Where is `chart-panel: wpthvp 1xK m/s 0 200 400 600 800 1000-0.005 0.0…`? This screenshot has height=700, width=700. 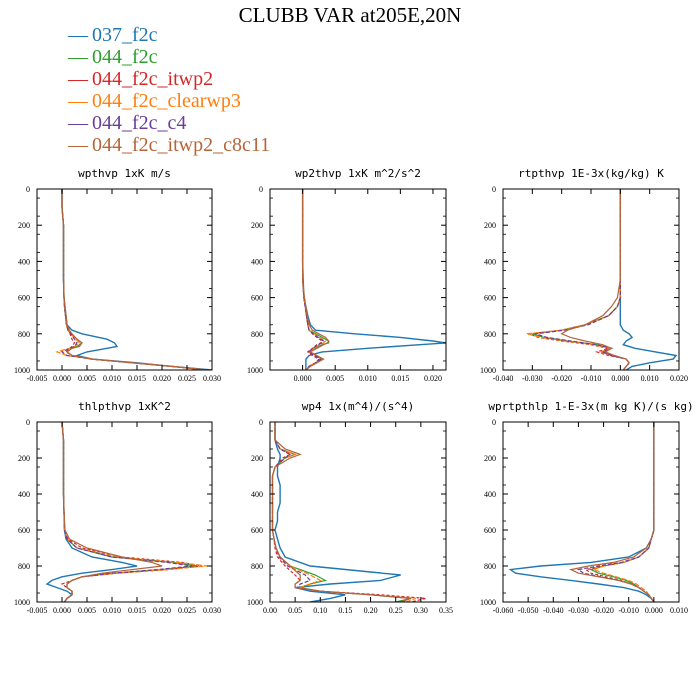
chart-panel: wpthvp 1xK m/s 0 200 400 600 800 1000-0.005 0.0… is located at coordinates (117, 275).